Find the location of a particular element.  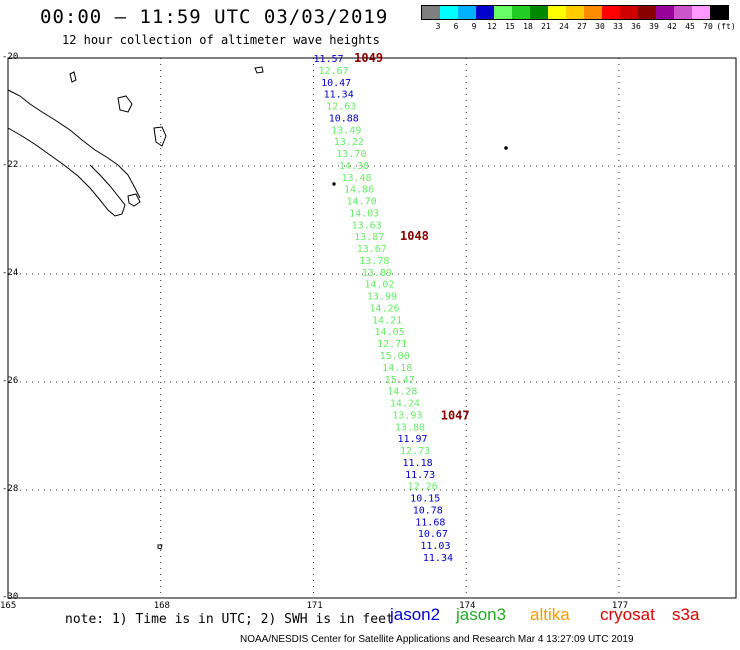

swh-value: 11.73 is located at coordinates (420, 475).